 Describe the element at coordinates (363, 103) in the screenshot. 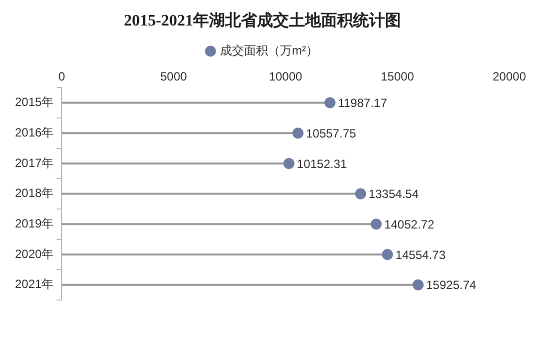

I see `data-label: 11987.17` at that location.